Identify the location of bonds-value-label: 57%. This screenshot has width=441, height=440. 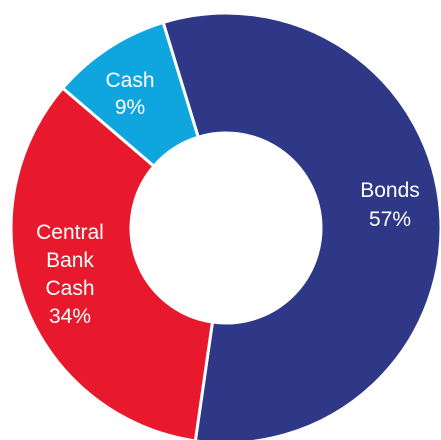
(390, 219).